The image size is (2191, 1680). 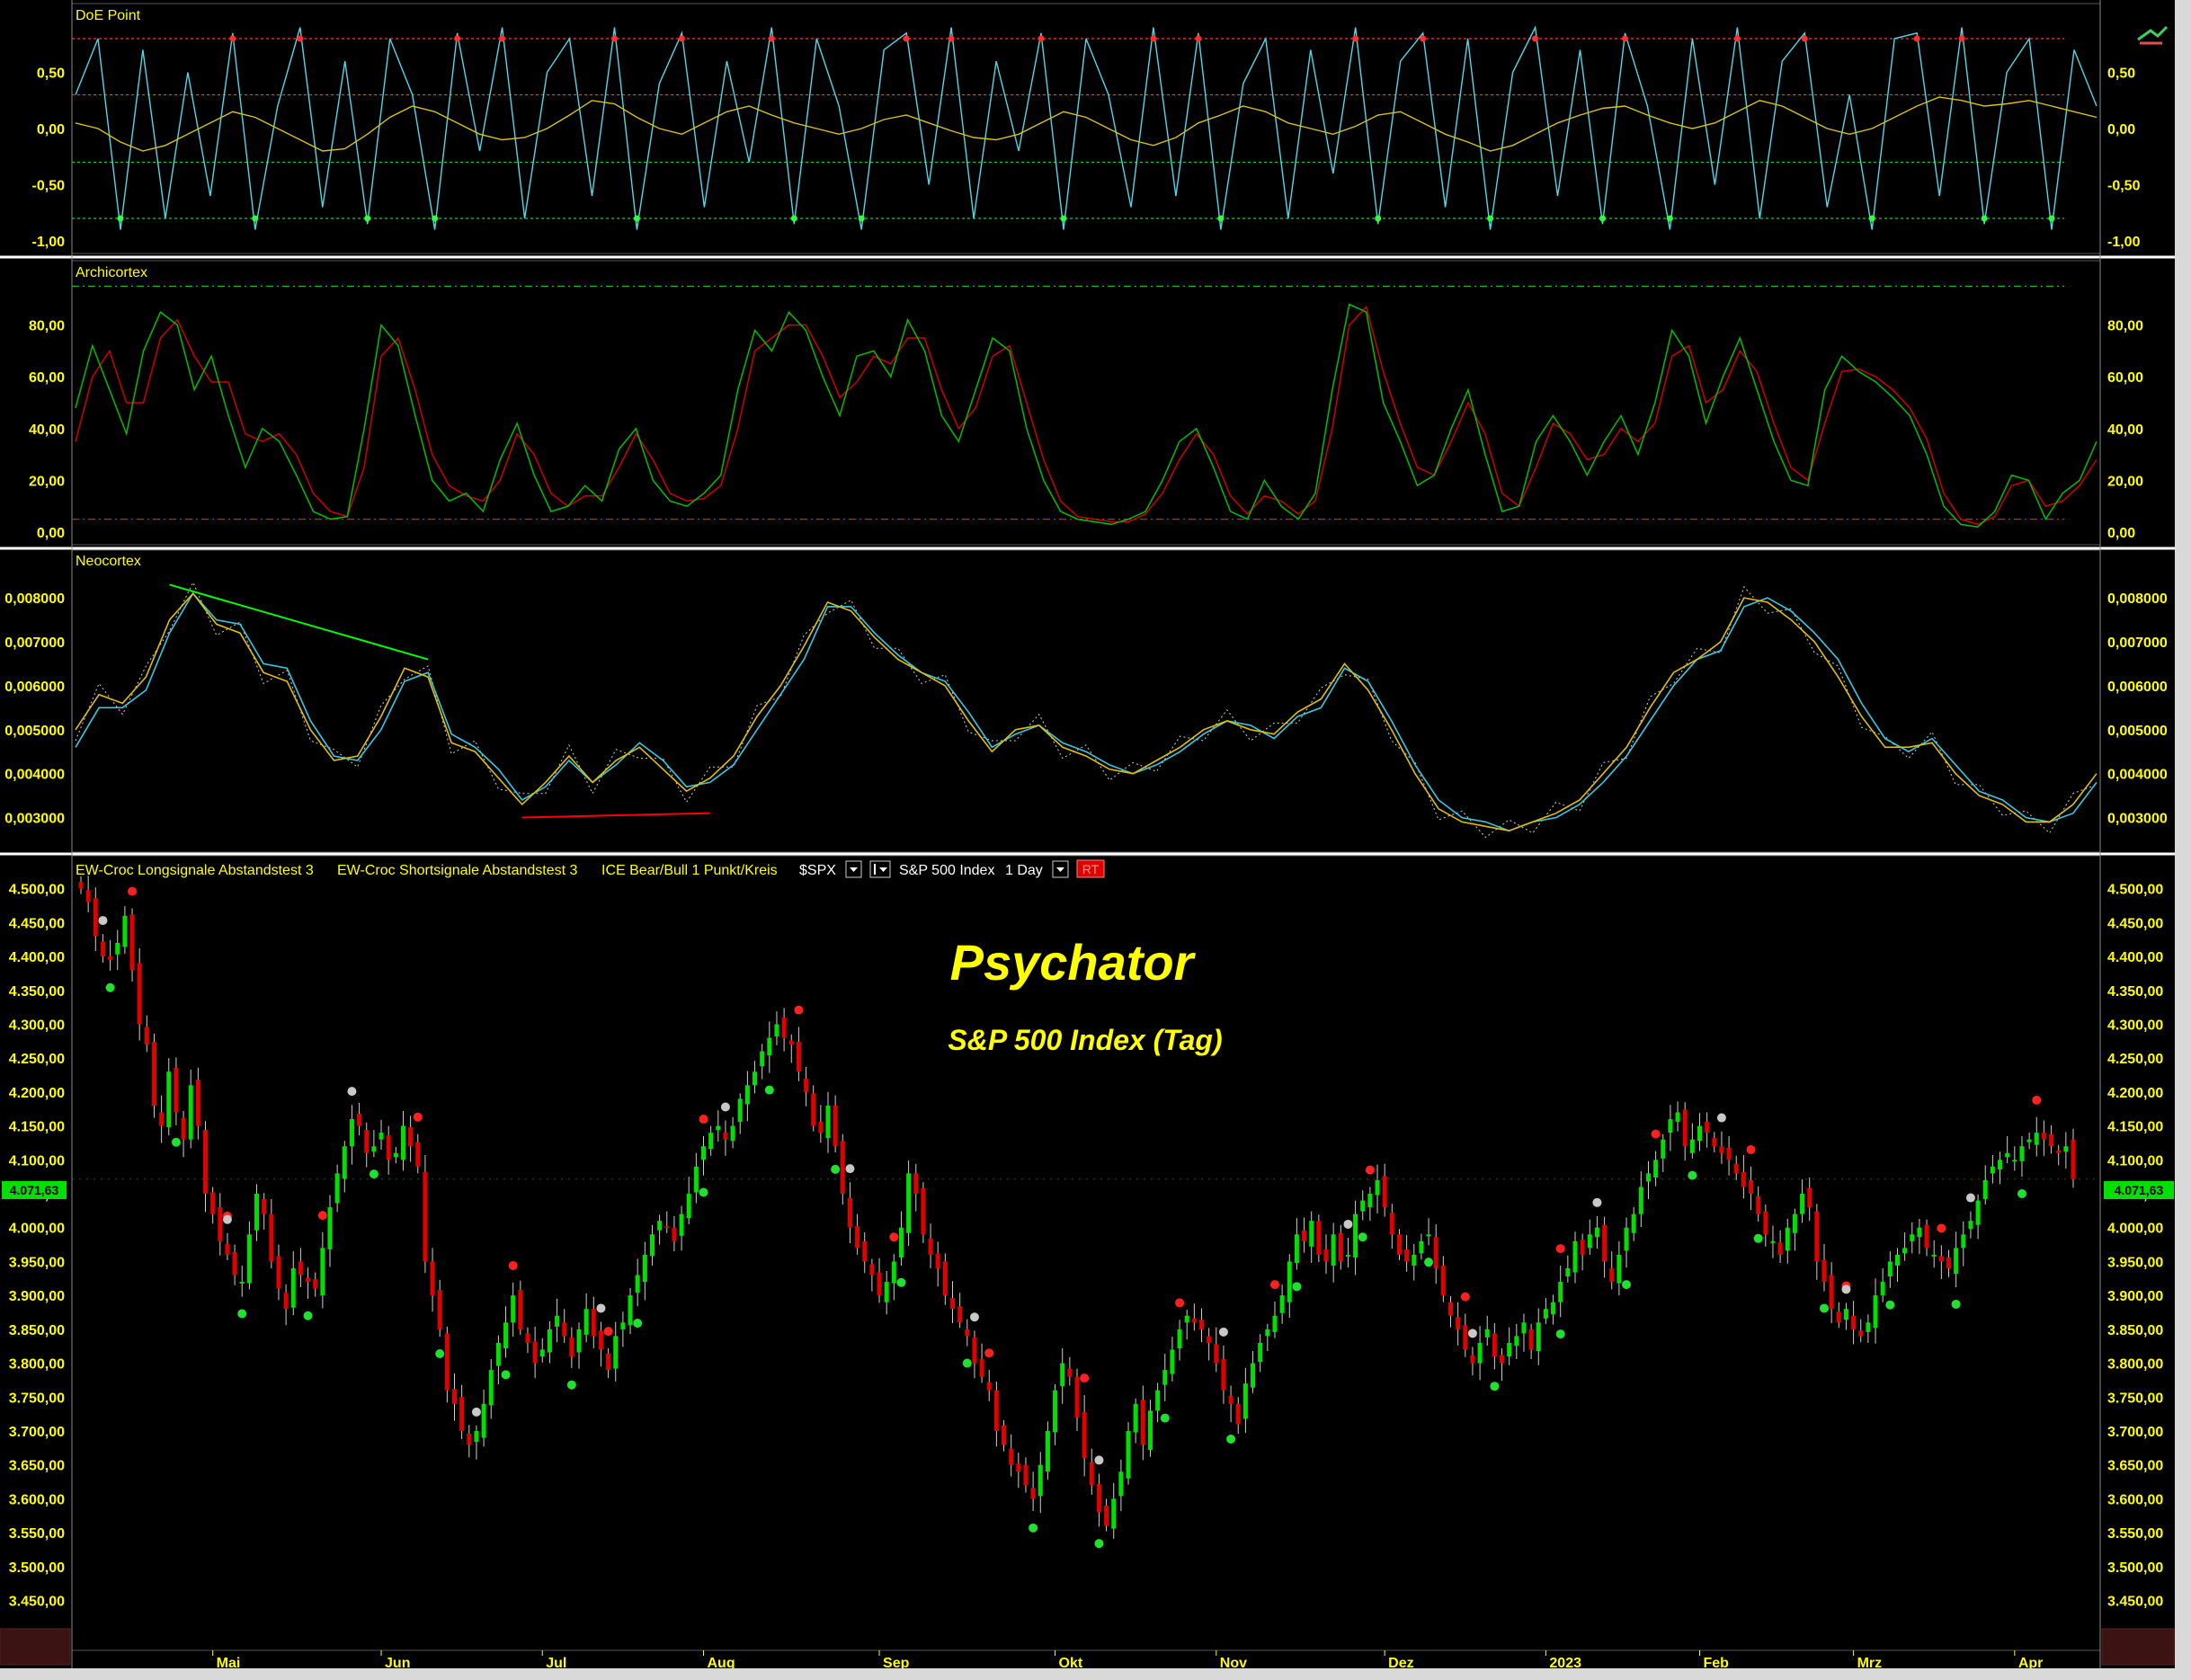 What do you see at coordinates (299, 622) in the screenshot?
I see `neo-trendline` at bounding box center [299, 622].